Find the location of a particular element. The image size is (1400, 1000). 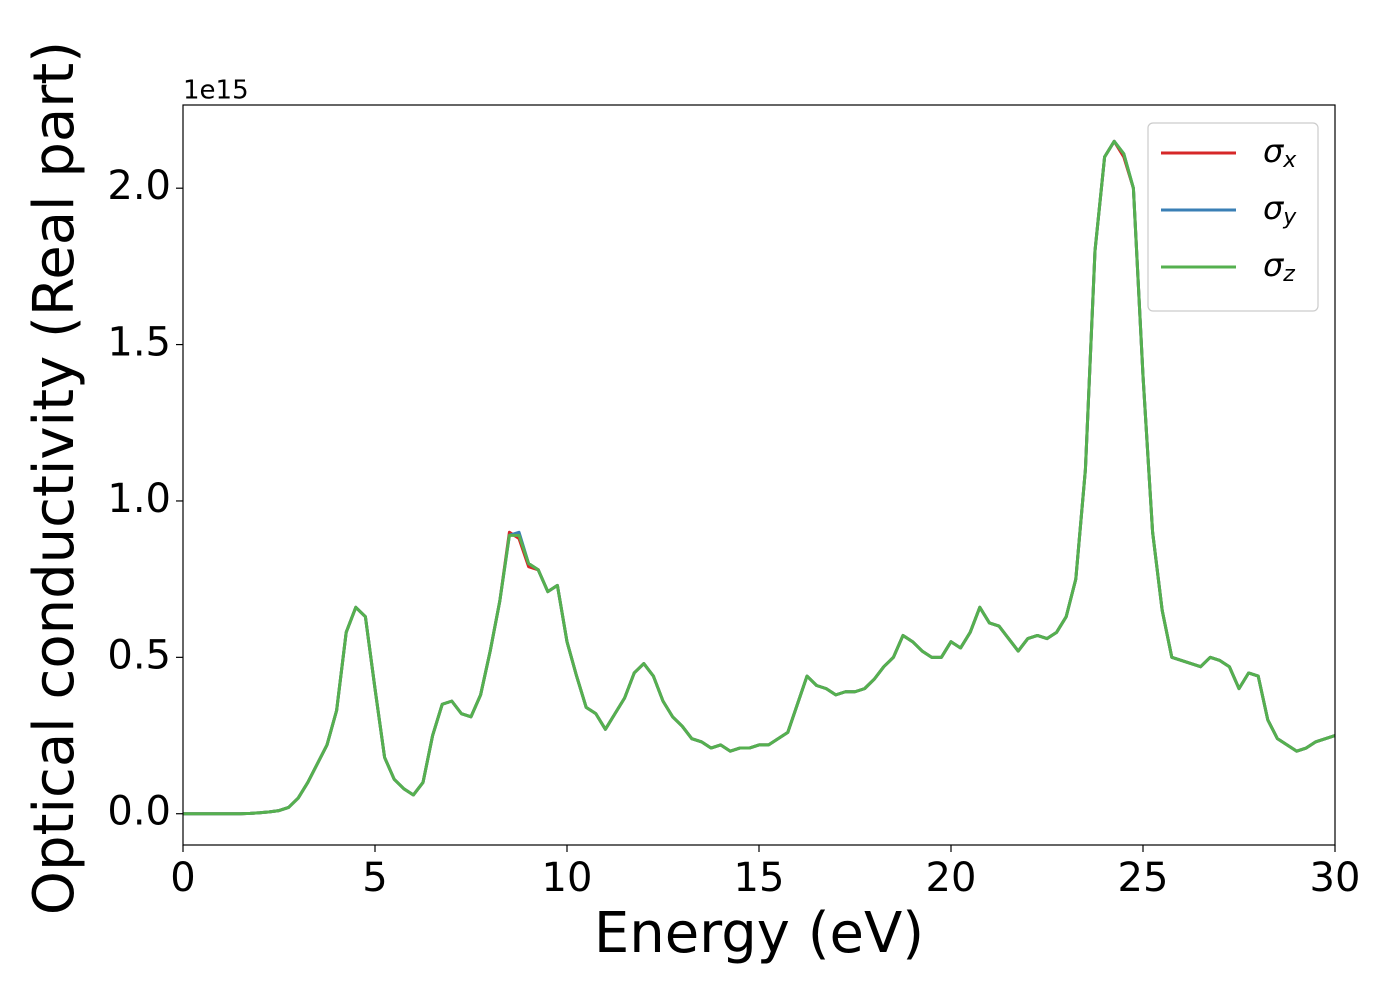

x-tick-label: 15 is located at coordinates (759, 878).